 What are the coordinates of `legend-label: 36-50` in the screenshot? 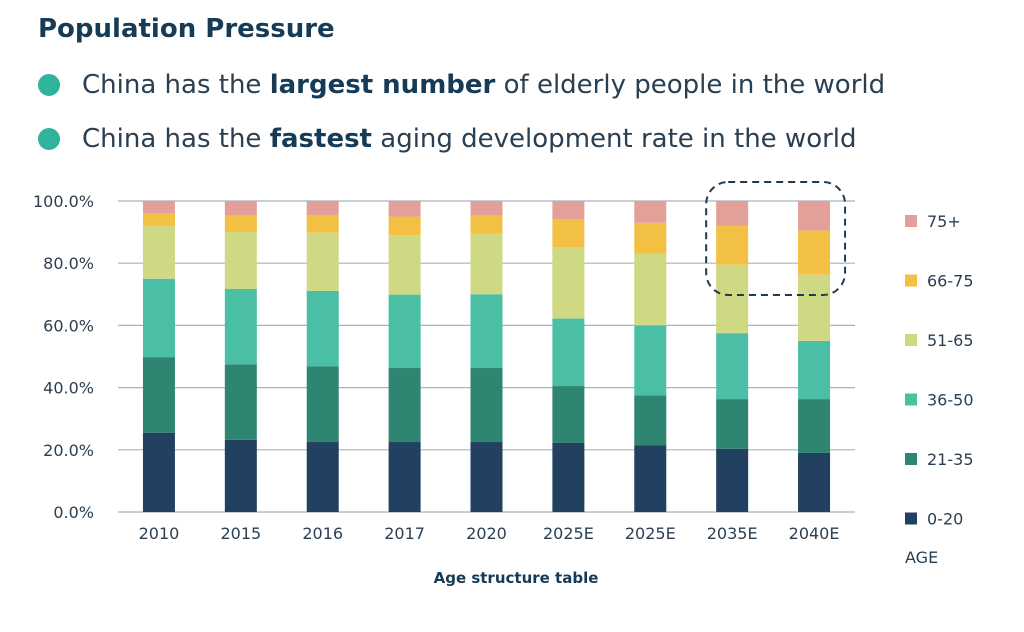 It's located at (950, 400).